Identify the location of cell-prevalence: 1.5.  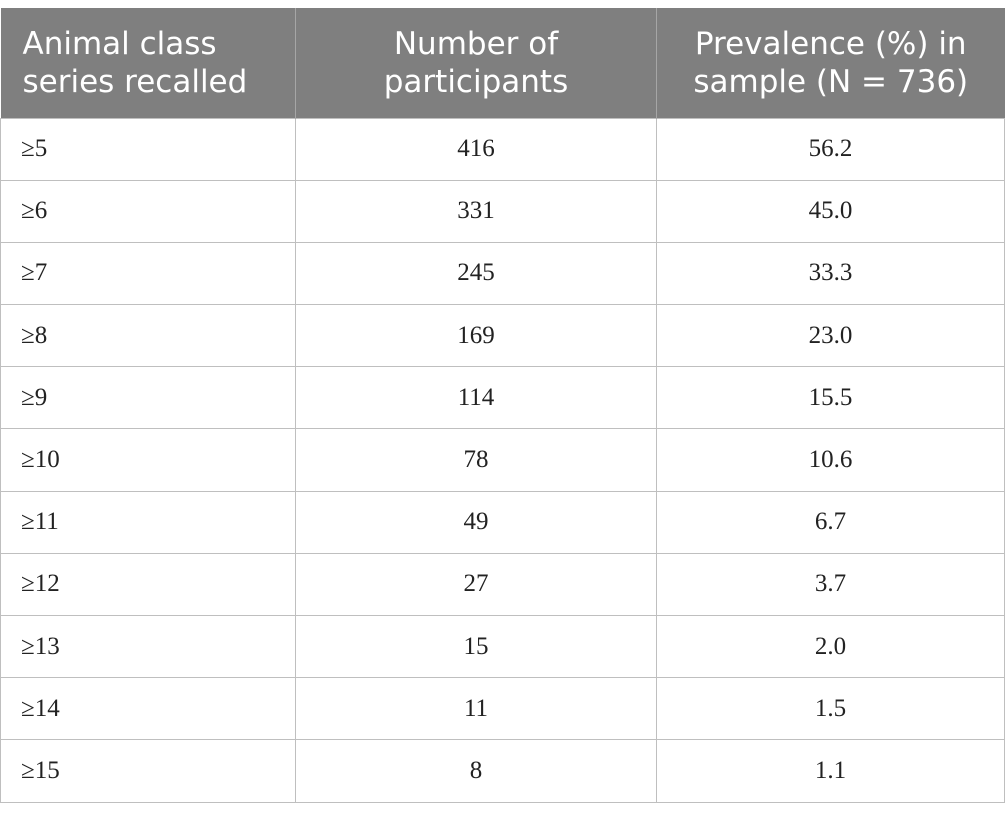
(830, 709).